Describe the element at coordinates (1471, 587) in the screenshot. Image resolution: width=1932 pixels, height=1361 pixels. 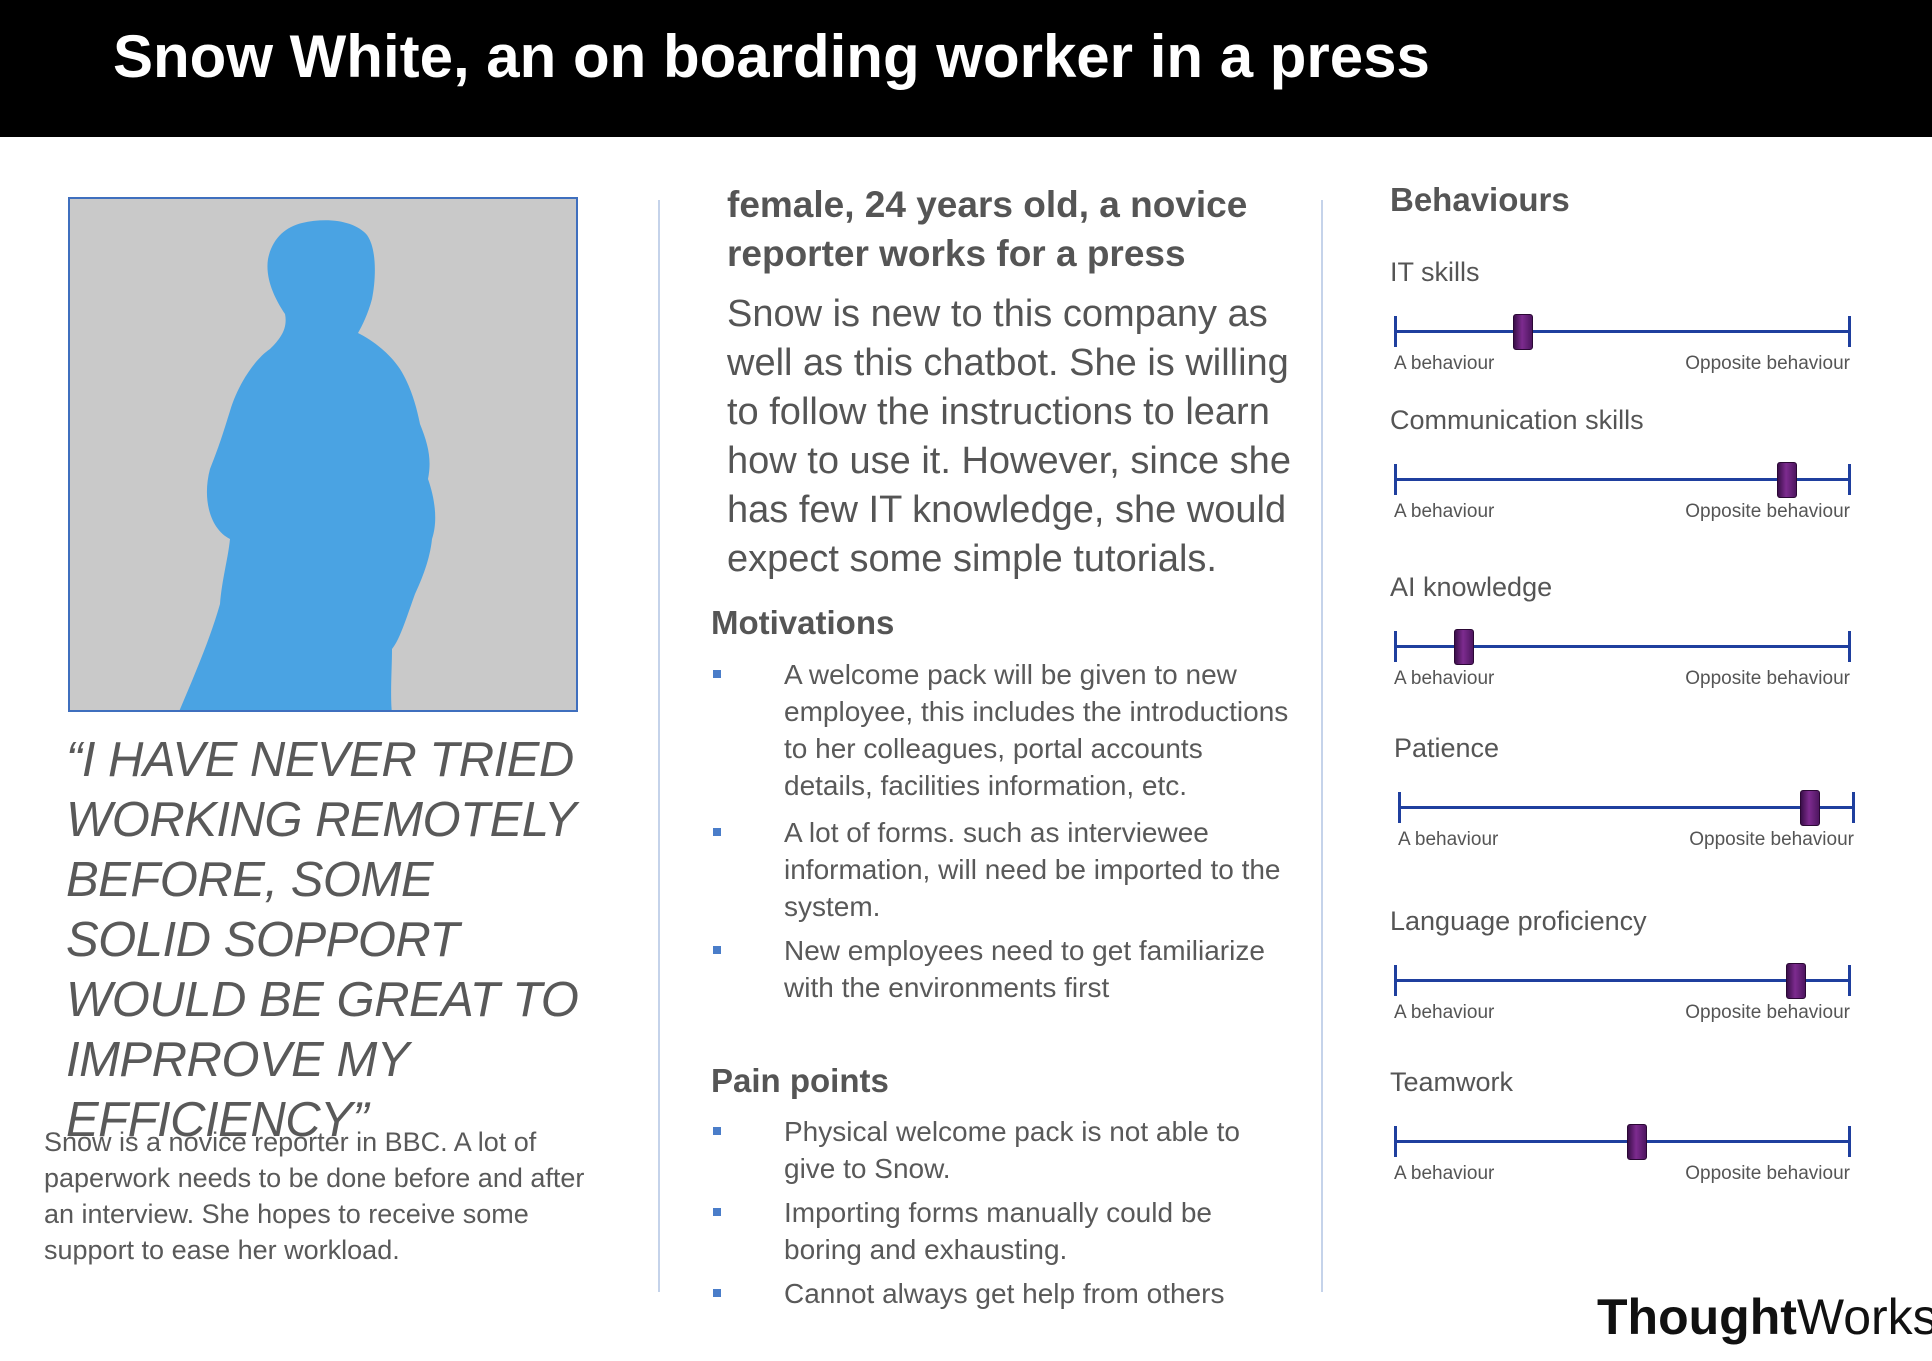
I see `behaviour-label: AI knowledge` at that location.